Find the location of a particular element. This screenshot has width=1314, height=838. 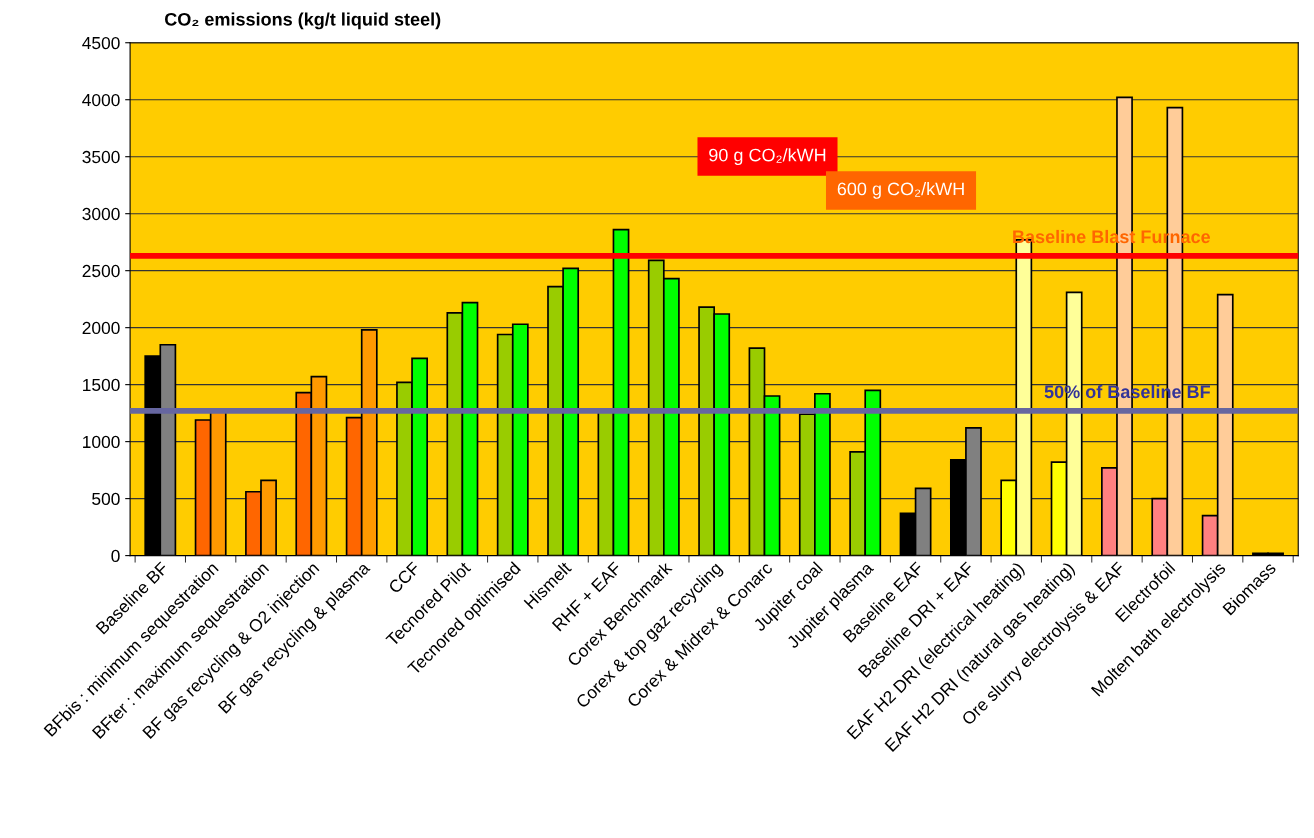

y-tick-label: 1500 is located at coordinates (101, 385).